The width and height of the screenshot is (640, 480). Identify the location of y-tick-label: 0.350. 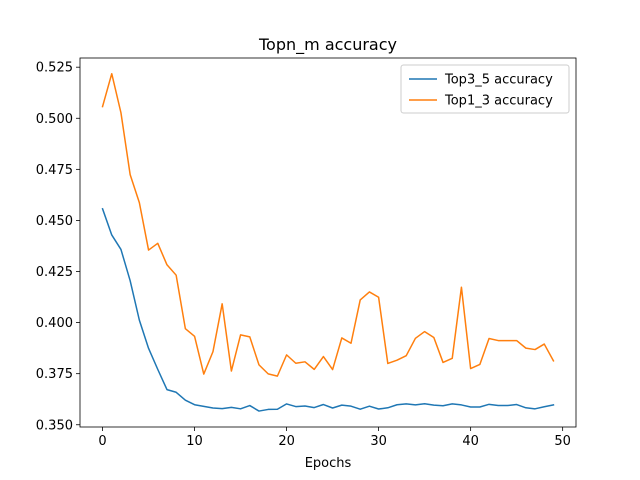
(54, 425).